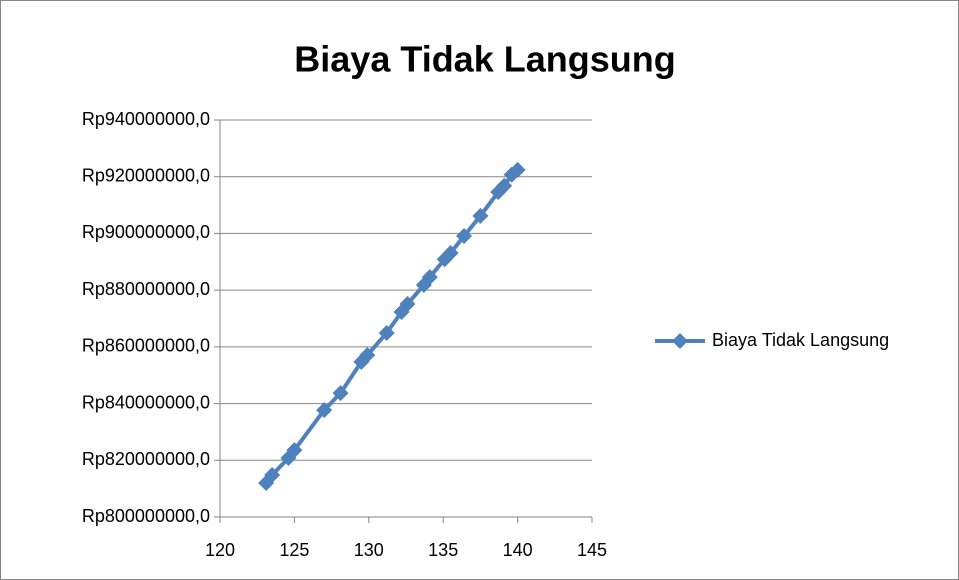 The width and height of the screenshot is (959, 580). Describe the element at coordinates (146, 119) in the screenshot. I see `y-tick-label: Rp940000000,0` at that location.